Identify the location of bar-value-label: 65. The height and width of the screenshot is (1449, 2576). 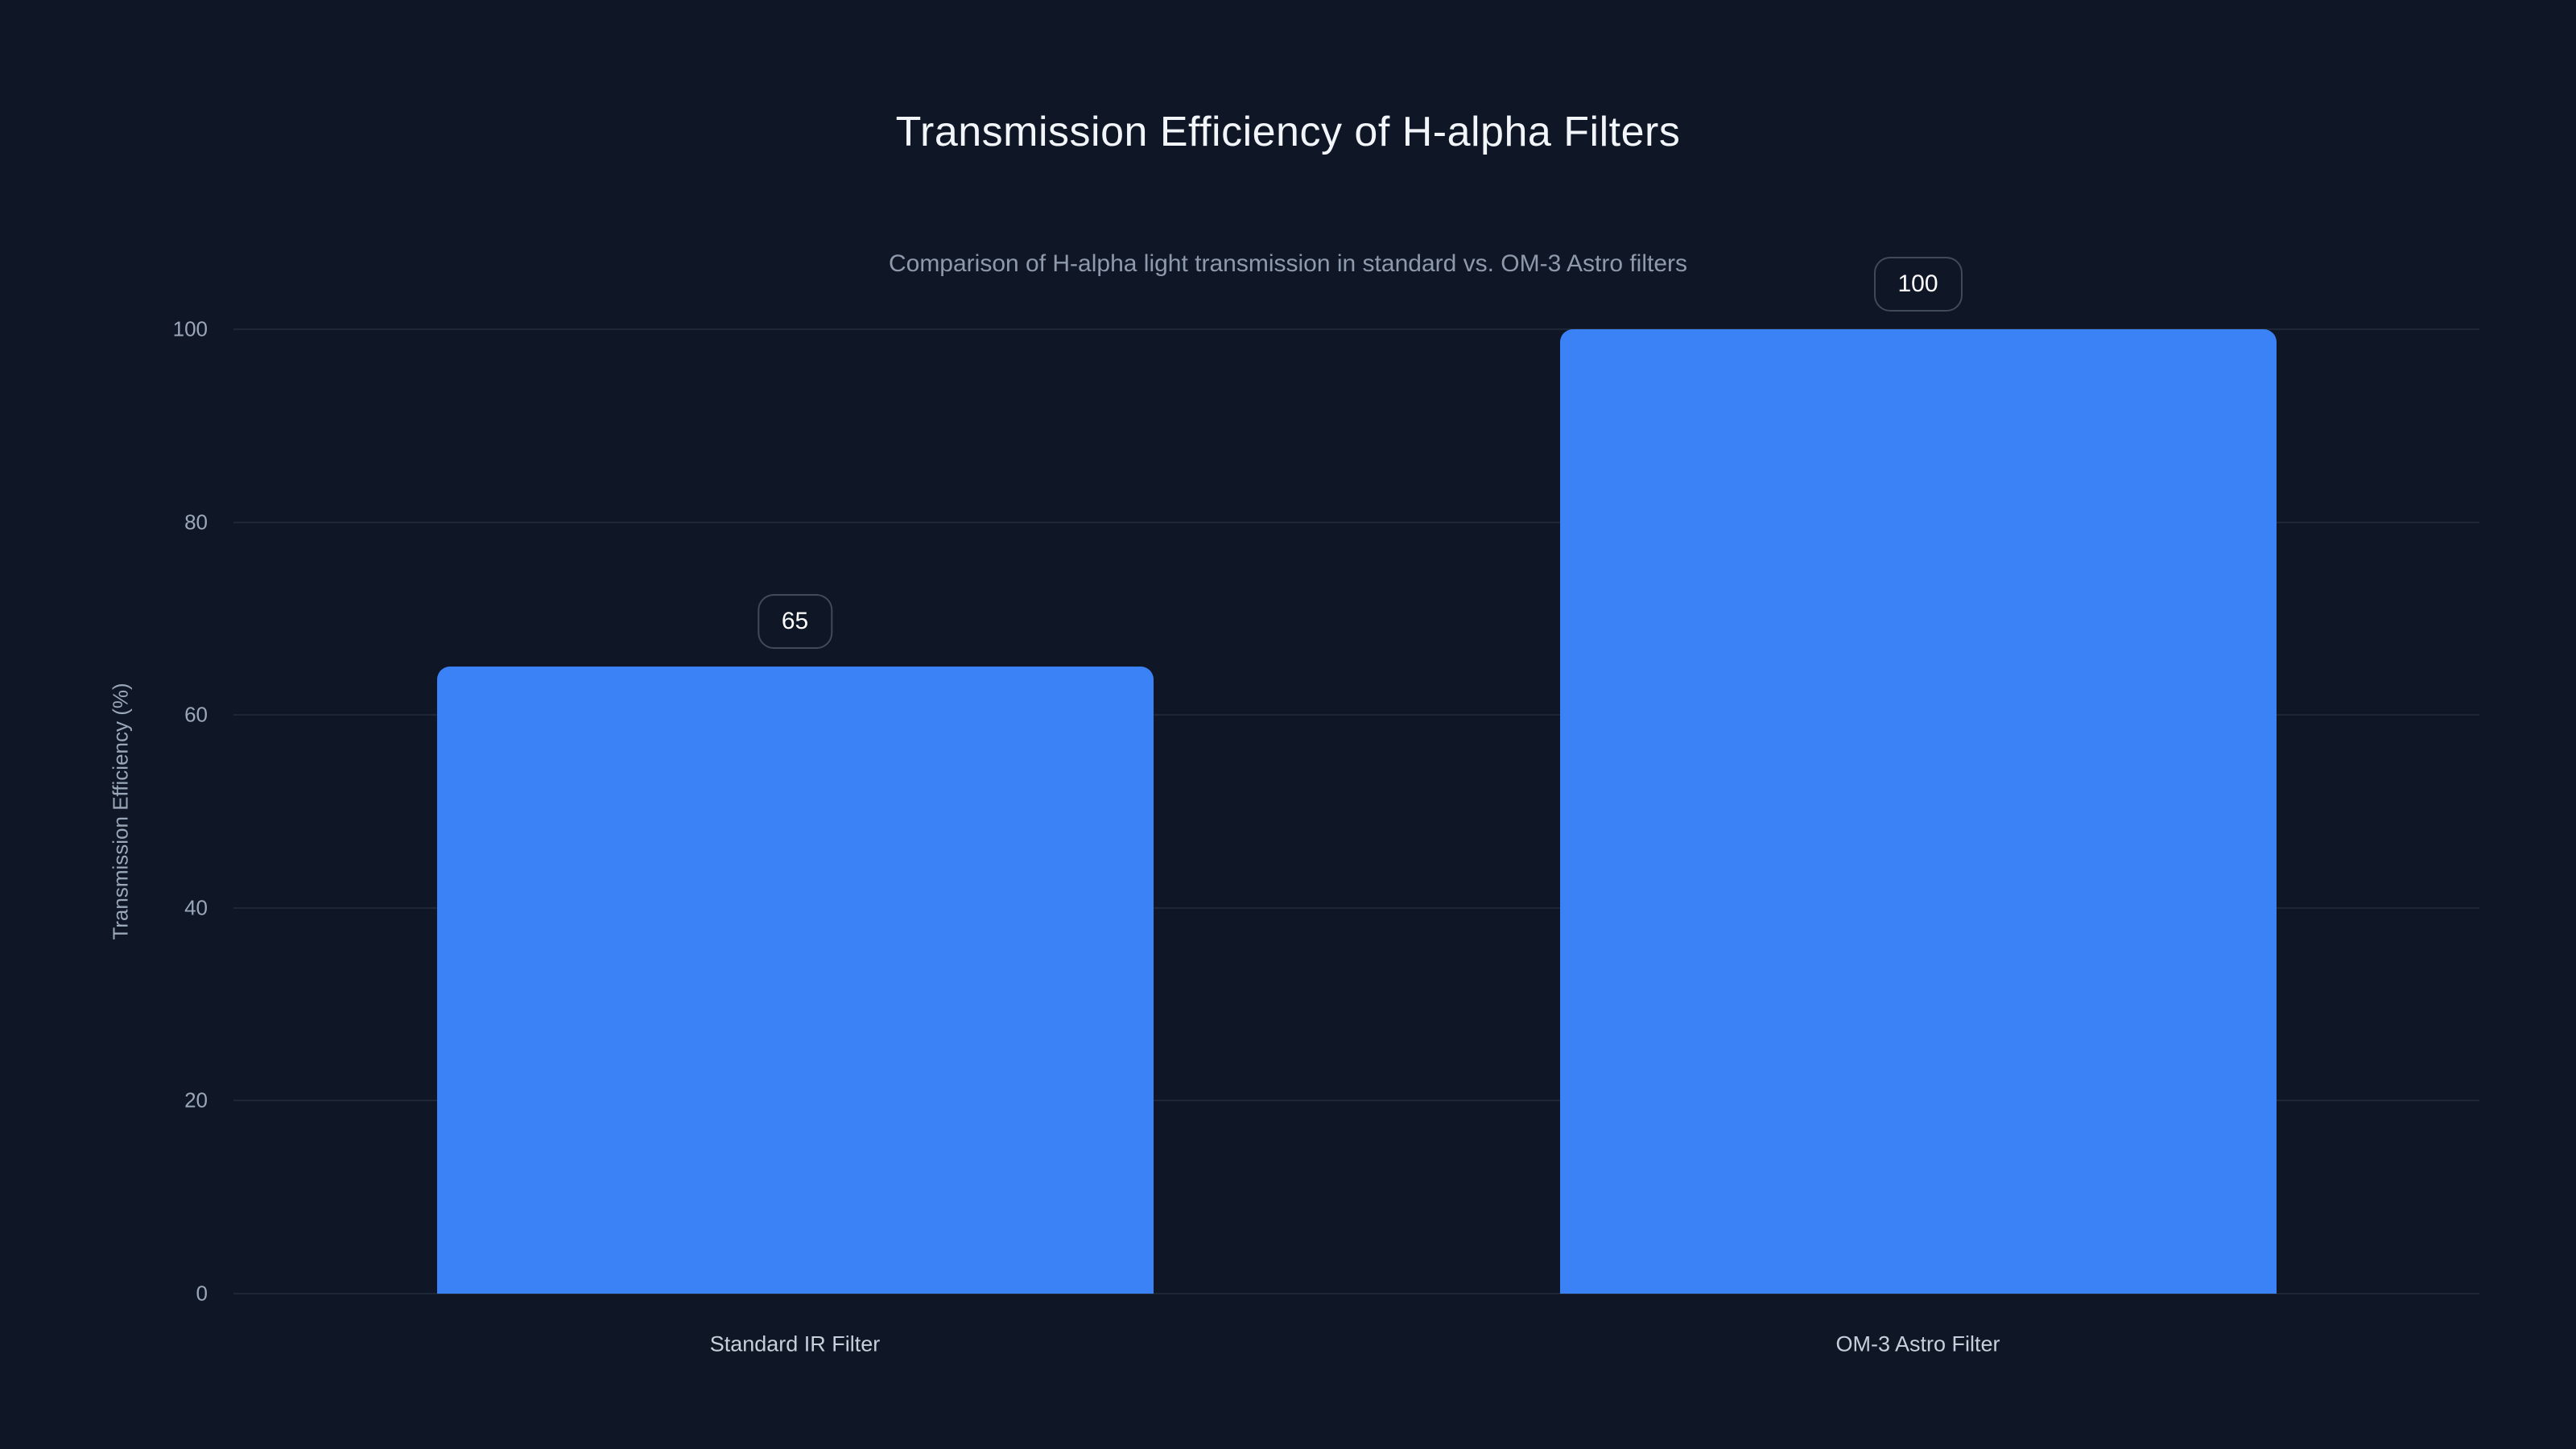
(795, 622).